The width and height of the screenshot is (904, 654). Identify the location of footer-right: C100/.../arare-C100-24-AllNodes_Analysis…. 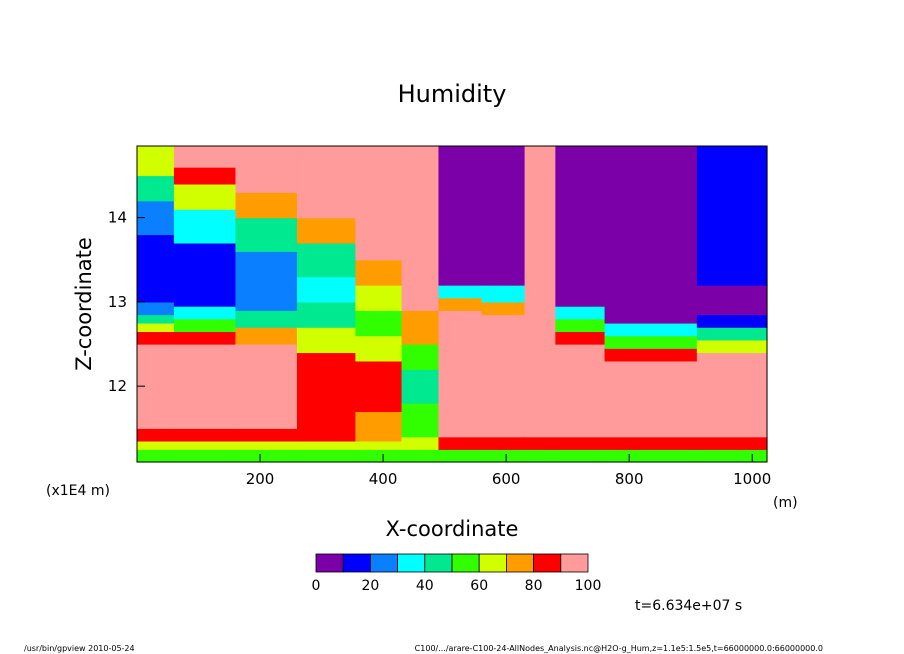
(619, 648).